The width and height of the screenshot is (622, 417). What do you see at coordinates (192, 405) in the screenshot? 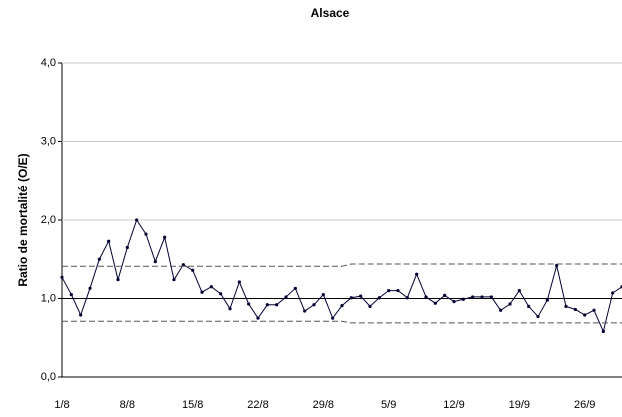
I see `x-tick-label: 15/8` at bounding box center [192, 405].